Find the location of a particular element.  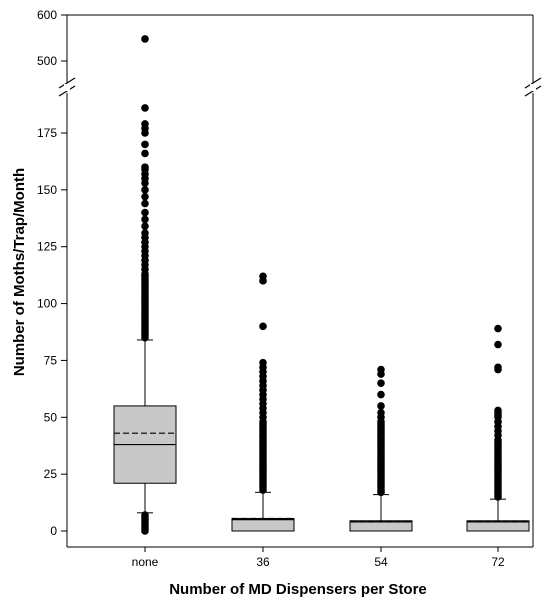

break-slash-1-a is located at coordinates (533, 83).